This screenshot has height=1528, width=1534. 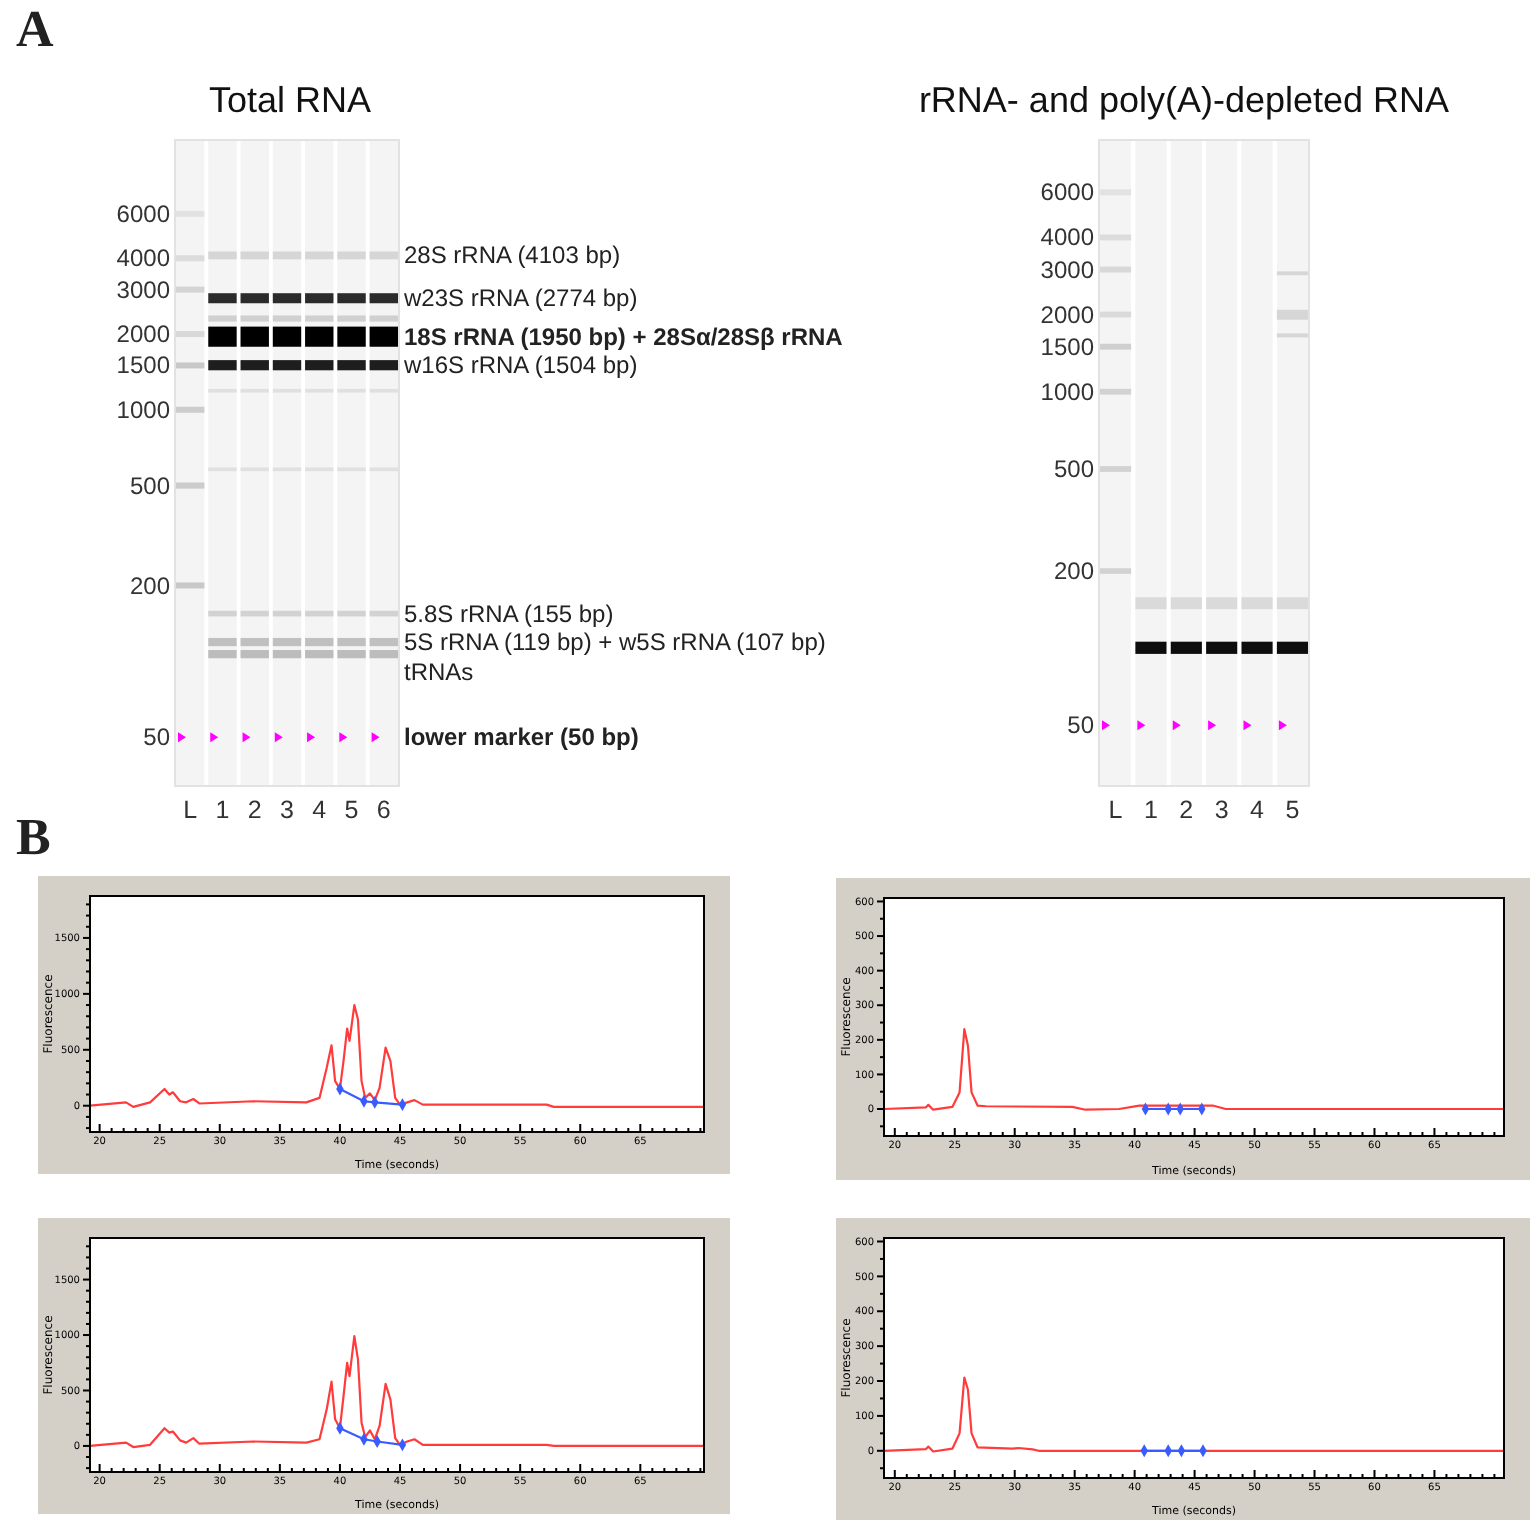 I want to click on annotation: 18S rRNA (1950 bp) + 28Sα/28Sβ rRNA, so click(x=624, y=336).